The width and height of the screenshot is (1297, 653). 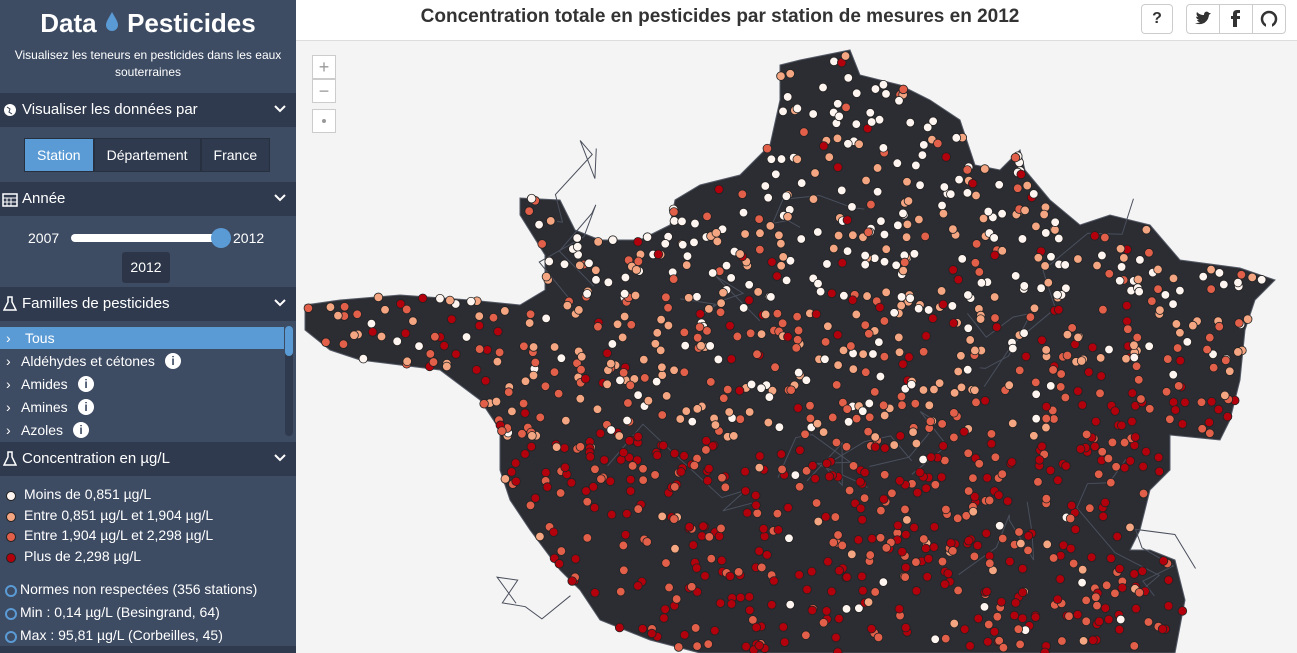 What do you see at coordinates (59, 155) in the screenshot?
I see `view-button: Station` at bounding box center [59, 155].